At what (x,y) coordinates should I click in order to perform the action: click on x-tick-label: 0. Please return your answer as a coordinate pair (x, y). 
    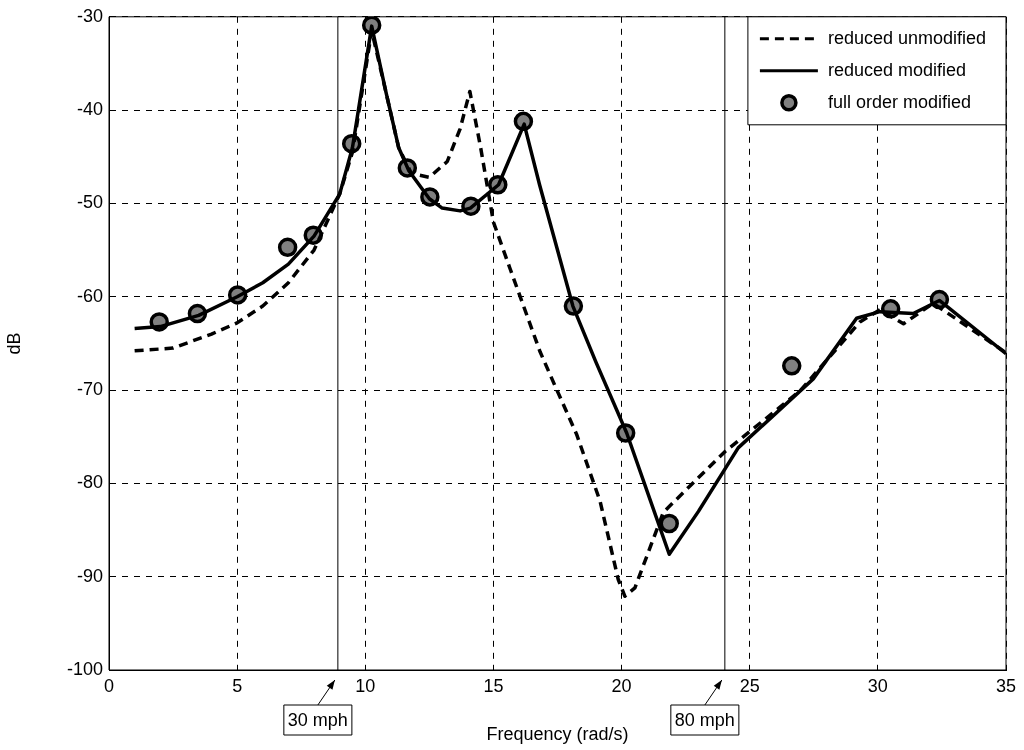
    Looking at the image, I should click on (109, 685).